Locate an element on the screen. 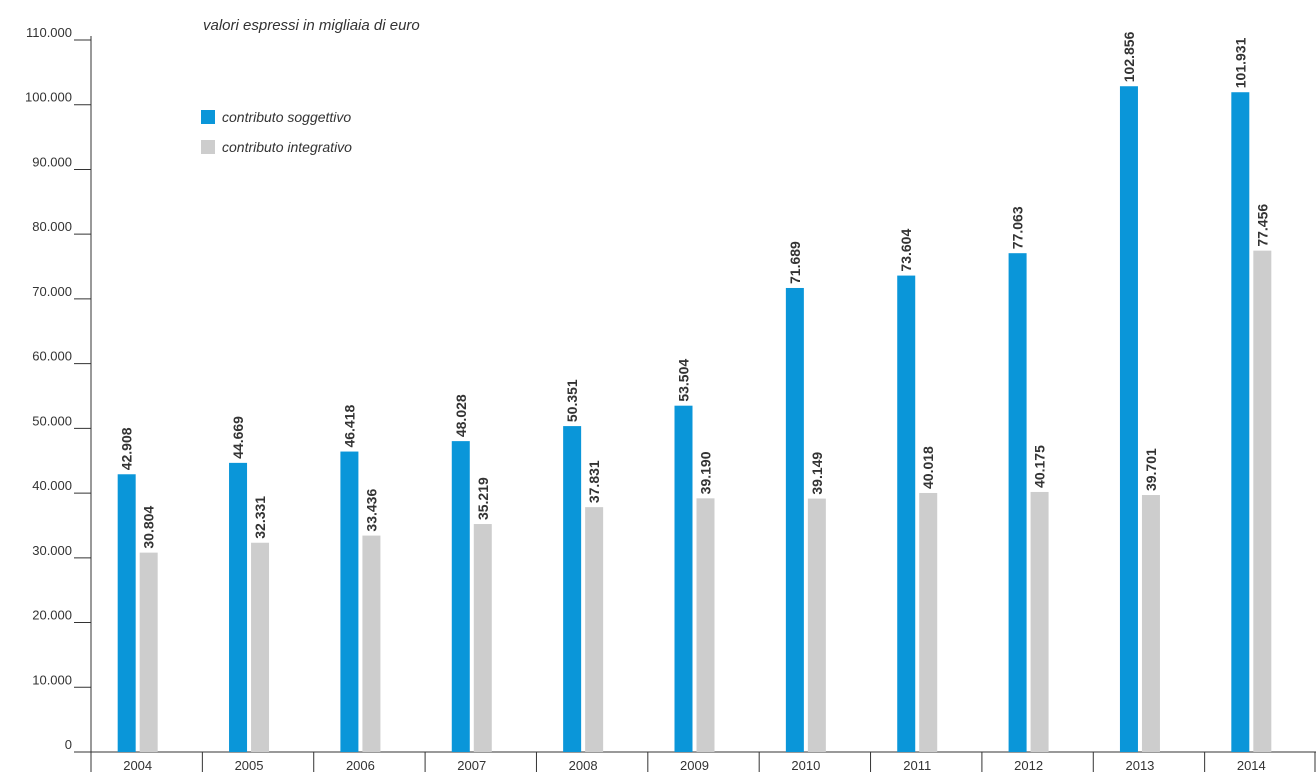 Image resolution: width=1316 pixels, height=776 pixels. data-label-soggettivo: 71.689 is located at coordinates (795, 262).